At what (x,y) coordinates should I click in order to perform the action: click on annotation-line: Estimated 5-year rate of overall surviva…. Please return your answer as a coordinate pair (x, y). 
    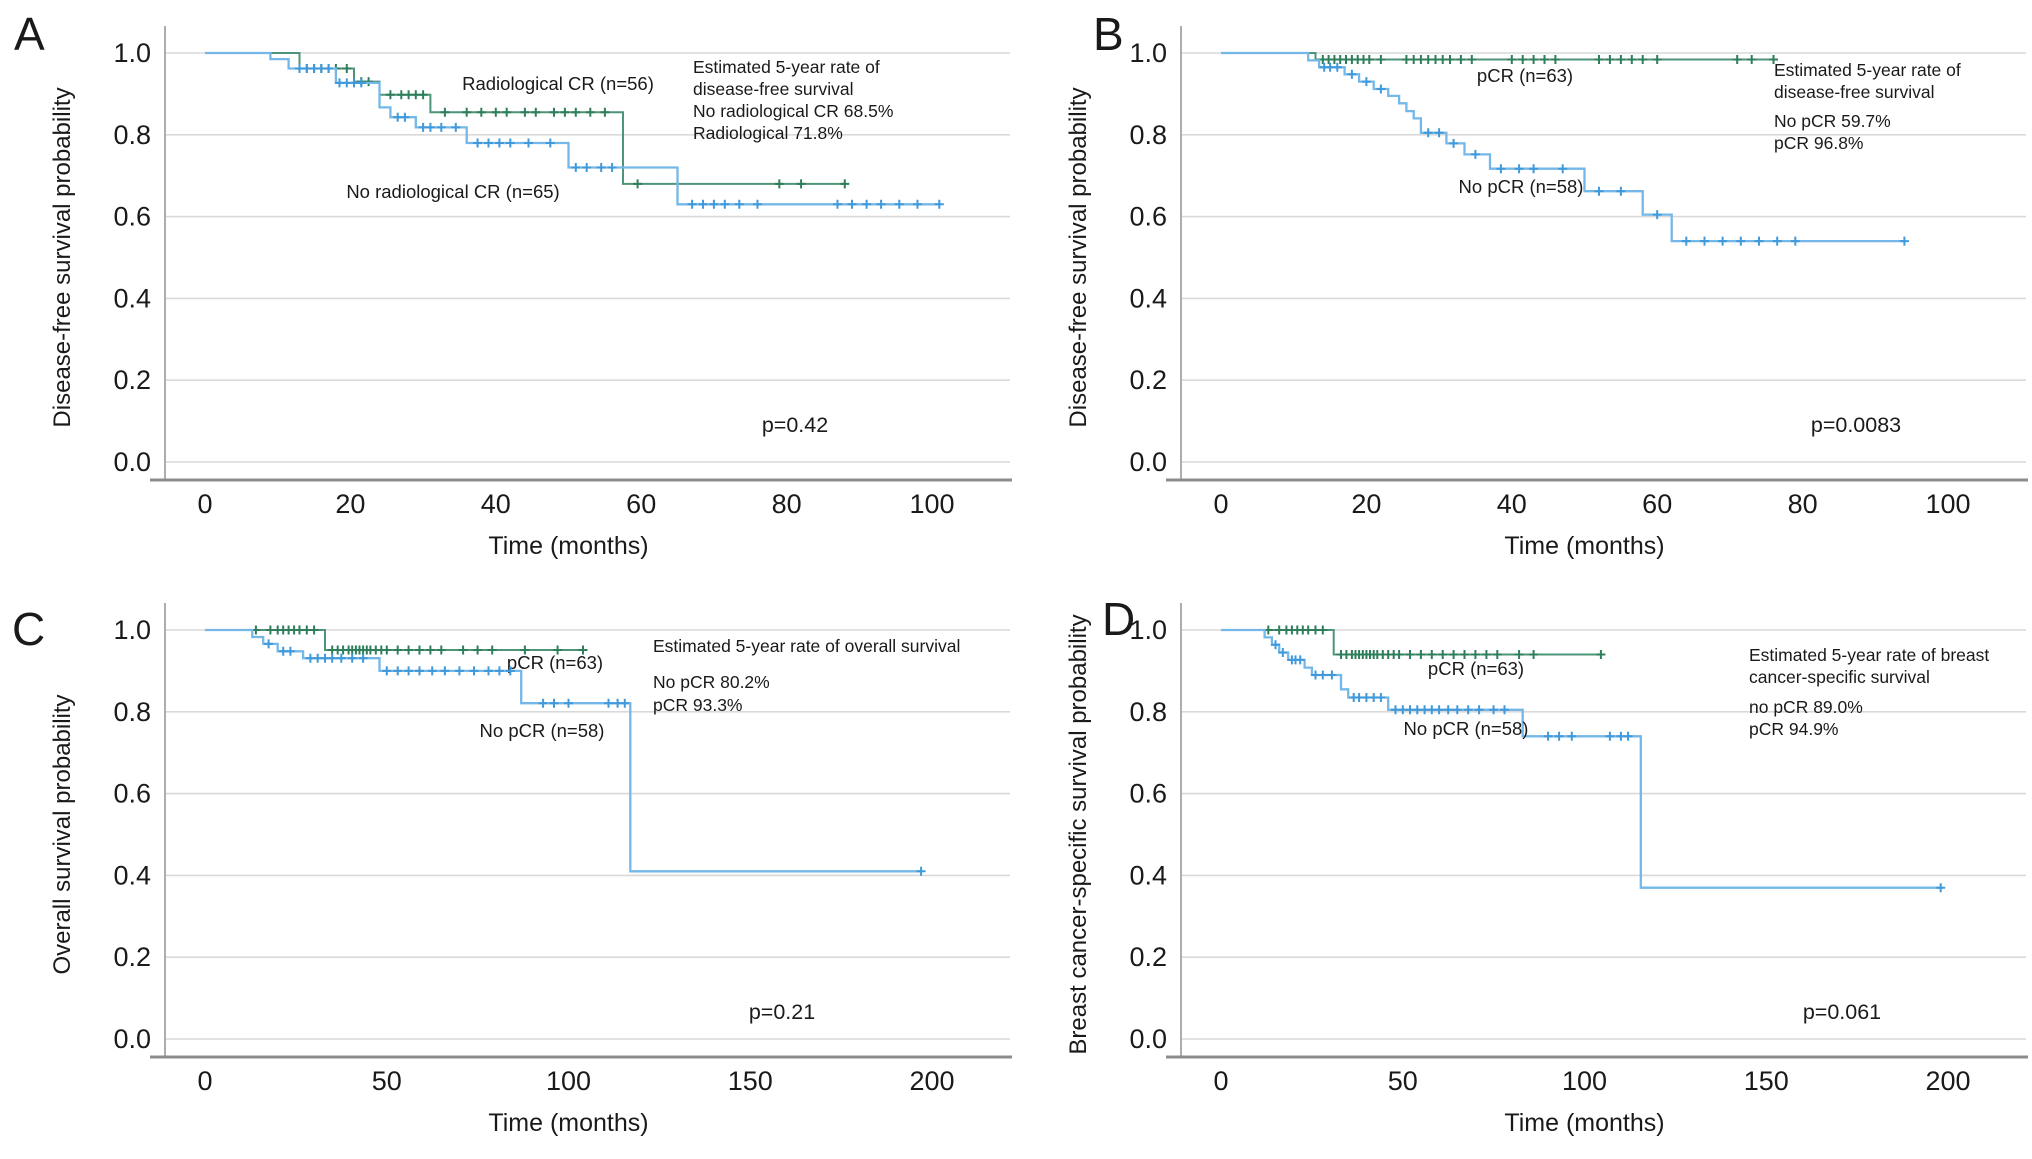
    Looking at the image, I should click on (806, 646).